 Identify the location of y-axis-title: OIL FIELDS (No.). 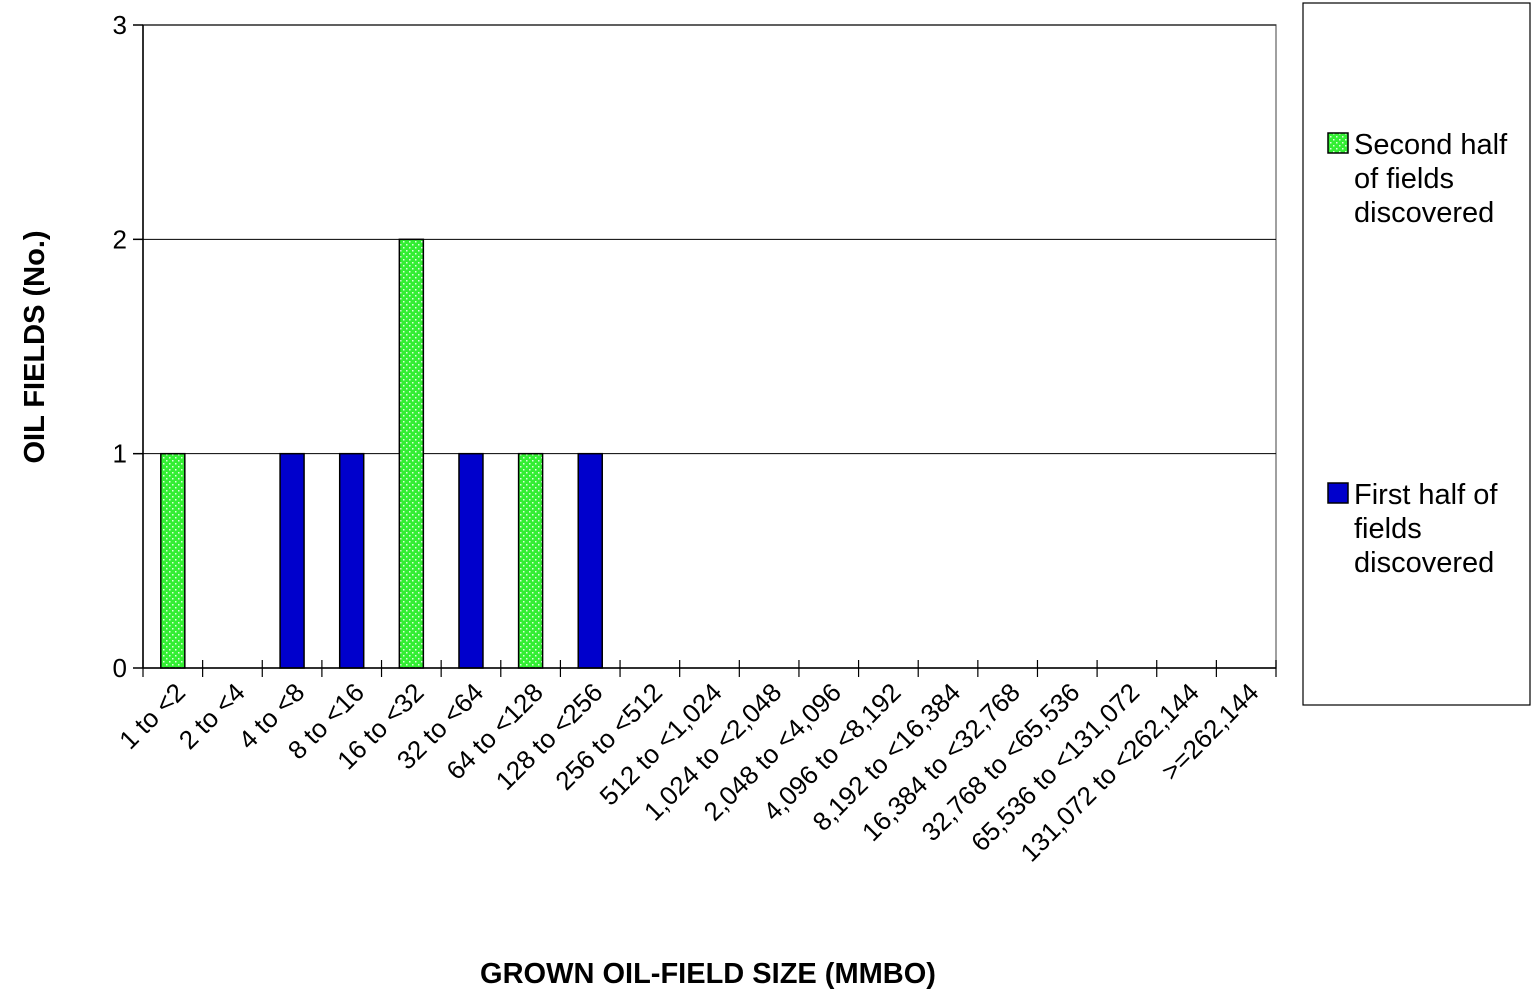
(35, 346).